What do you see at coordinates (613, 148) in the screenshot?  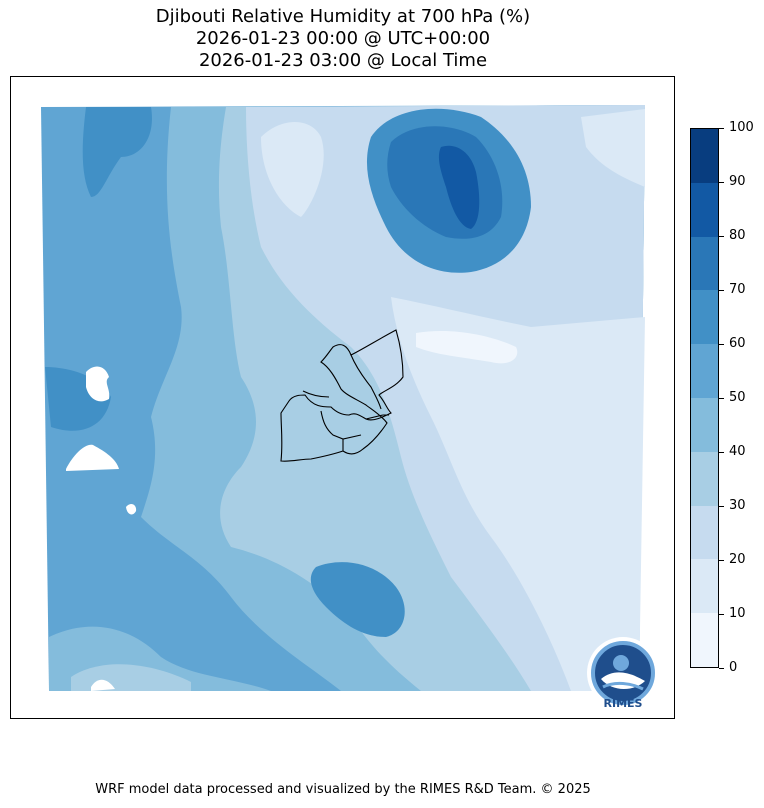 I see `field-10-20-ne` at bounding box center [613, 148].